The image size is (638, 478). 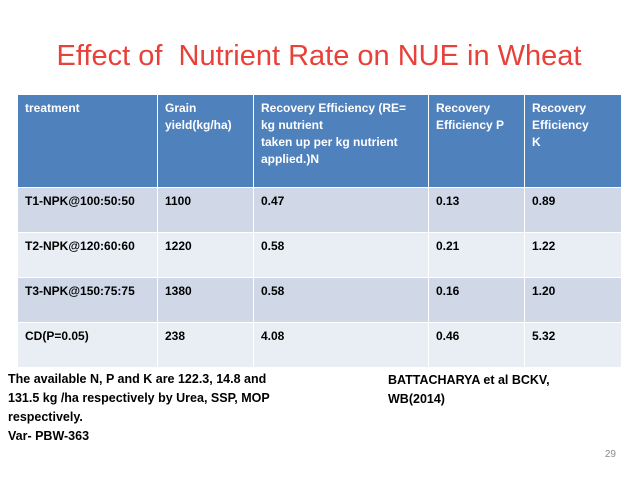 What do you see at coordinates (49, 436) in the screenshot?
I see `note-line: Var- PBW-363` at bounding box center [49, 436].